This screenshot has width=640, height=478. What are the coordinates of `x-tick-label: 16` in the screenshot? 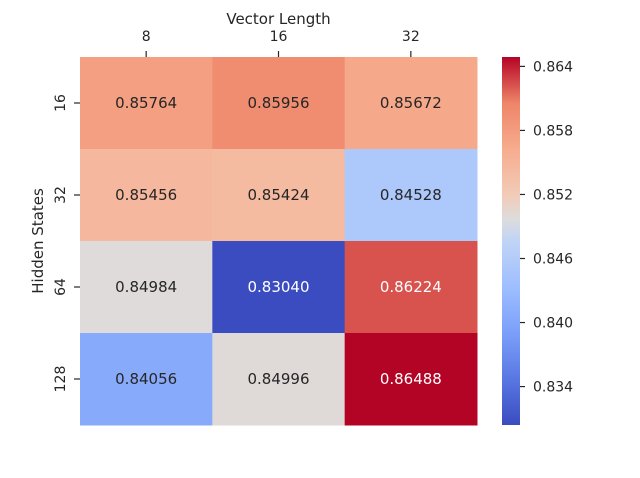 It's located at (279, 37).